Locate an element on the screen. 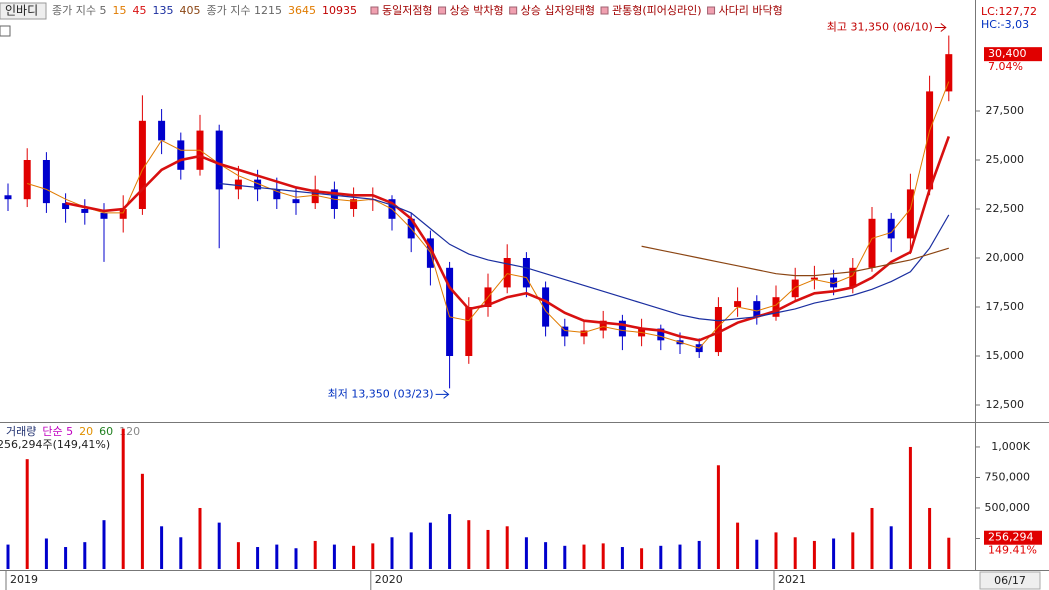  volume-summary: 256,294주(149,41%) is located at coordinates (55, 444).